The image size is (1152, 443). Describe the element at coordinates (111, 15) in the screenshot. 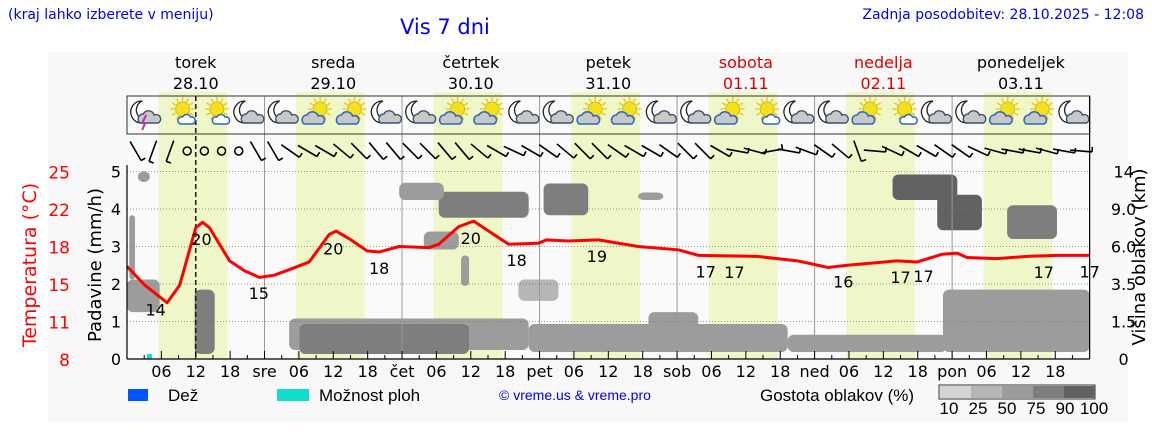

I see `location-hint: (kraj lahko izberete v meniju)` at that location.